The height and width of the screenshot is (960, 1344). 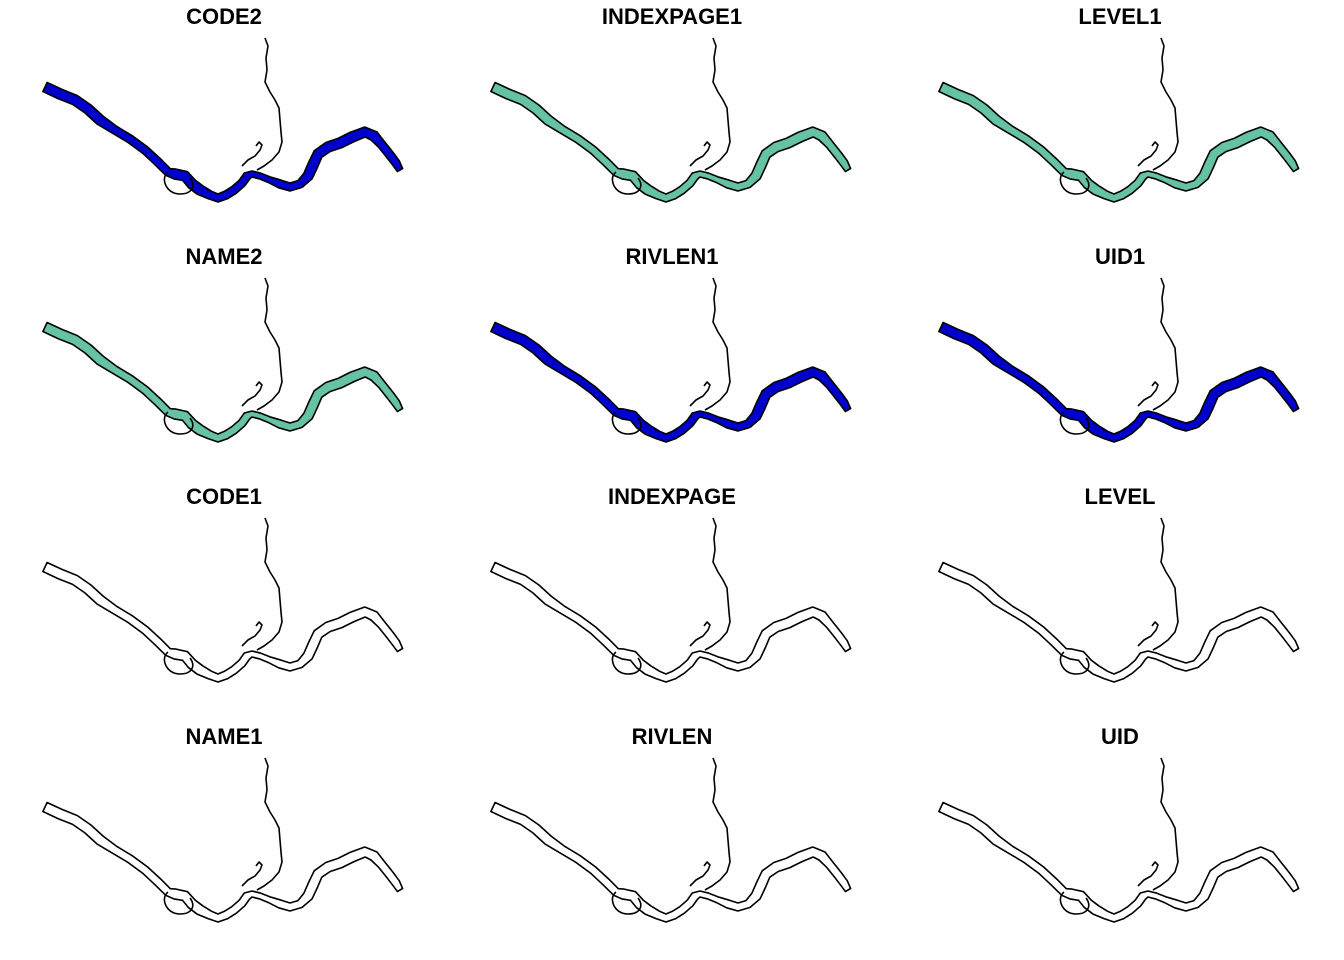 I want to click on panel-title: RIVLEN1, so click(x=672, y=256).